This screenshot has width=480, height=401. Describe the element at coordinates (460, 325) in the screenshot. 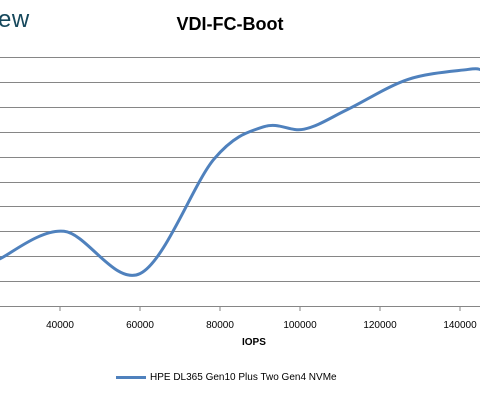

I see `x-tick-label: 140000` at that location.